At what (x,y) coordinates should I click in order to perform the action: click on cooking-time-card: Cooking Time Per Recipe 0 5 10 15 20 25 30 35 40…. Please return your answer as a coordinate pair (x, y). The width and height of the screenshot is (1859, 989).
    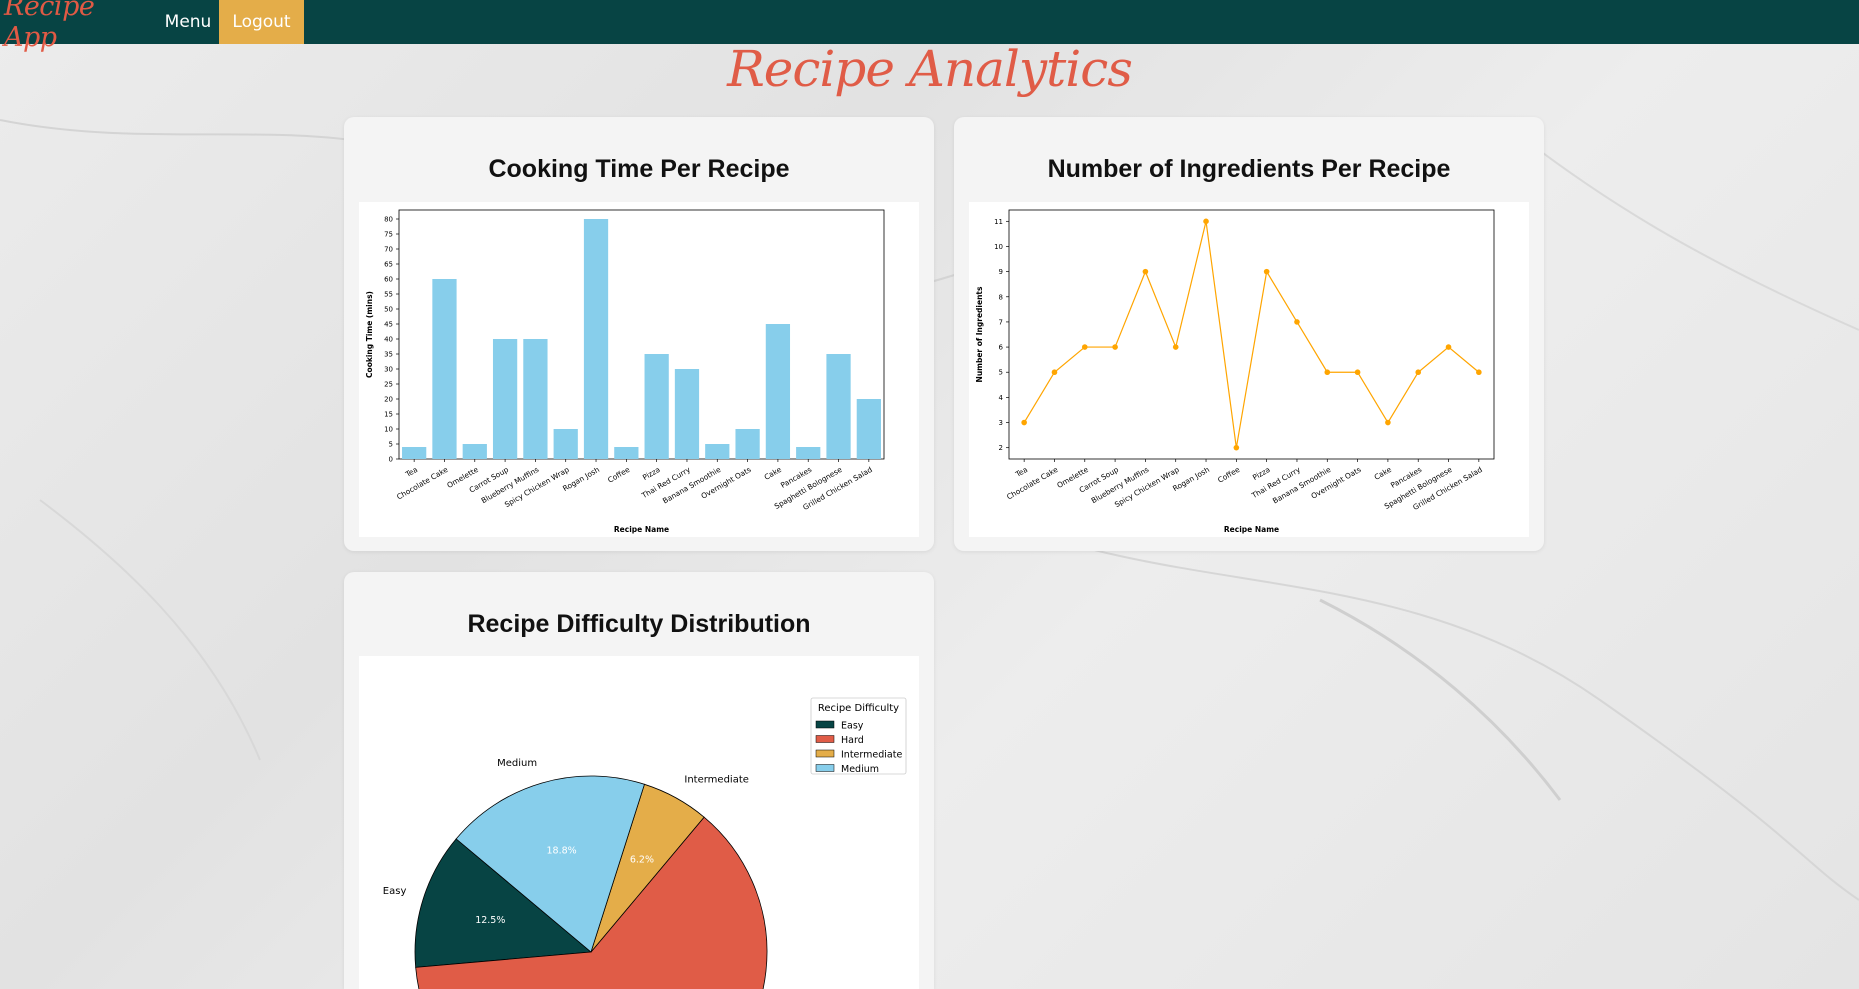
    Looking at the image, I should click on (639, 334).